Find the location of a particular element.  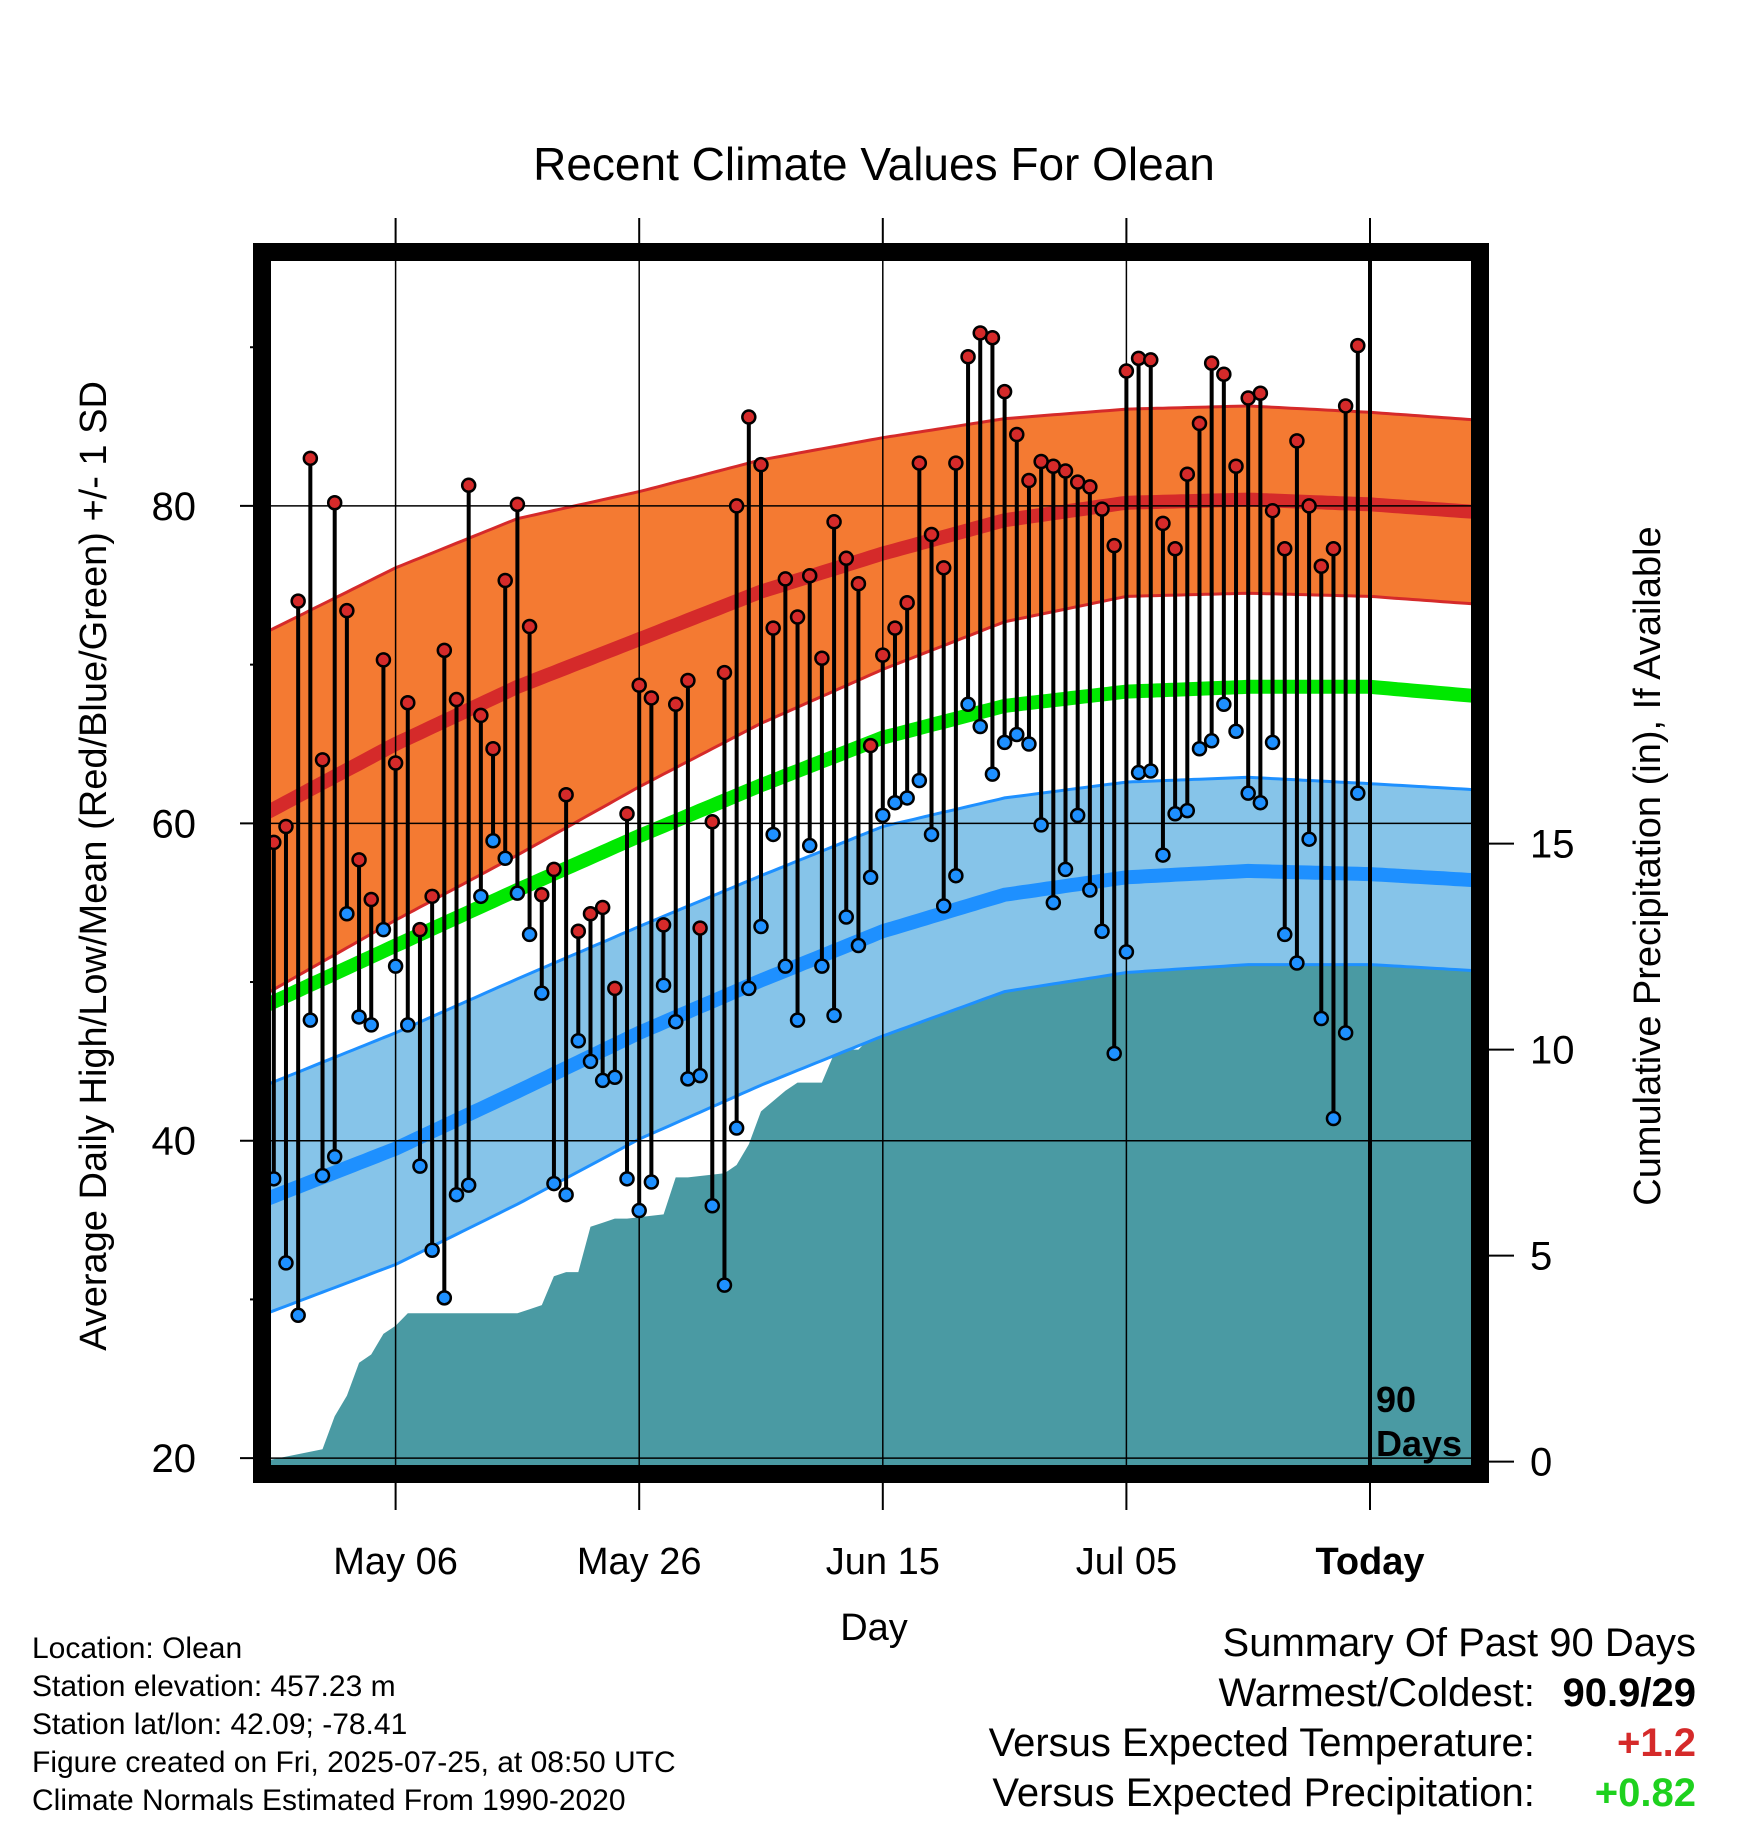

summary-temperature: Versus Expected Temperature: +1.2 is located at coordinates (1342, 1743).